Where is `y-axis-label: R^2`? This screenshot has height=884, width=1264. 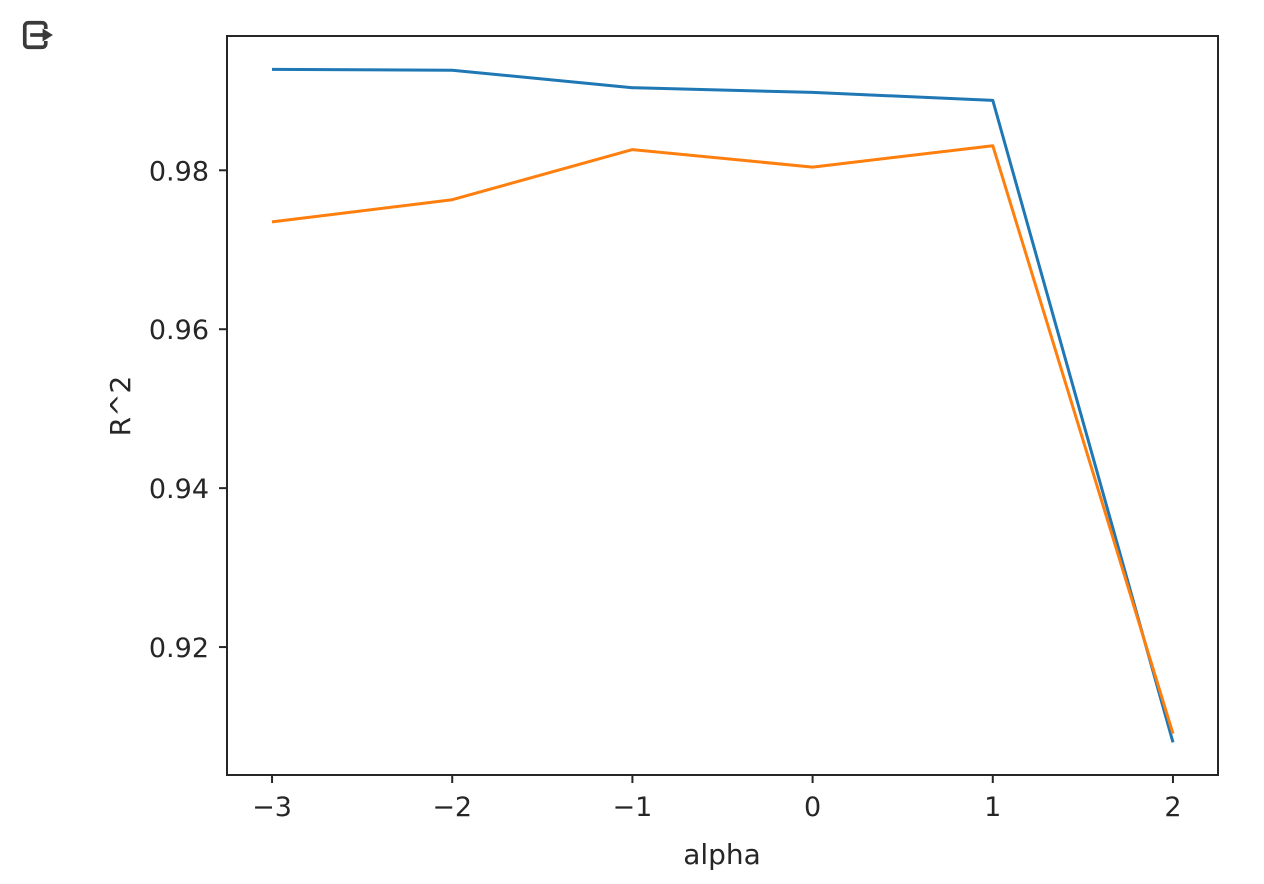 y-axis-label: R^2 is located at coordinates (120, 406).